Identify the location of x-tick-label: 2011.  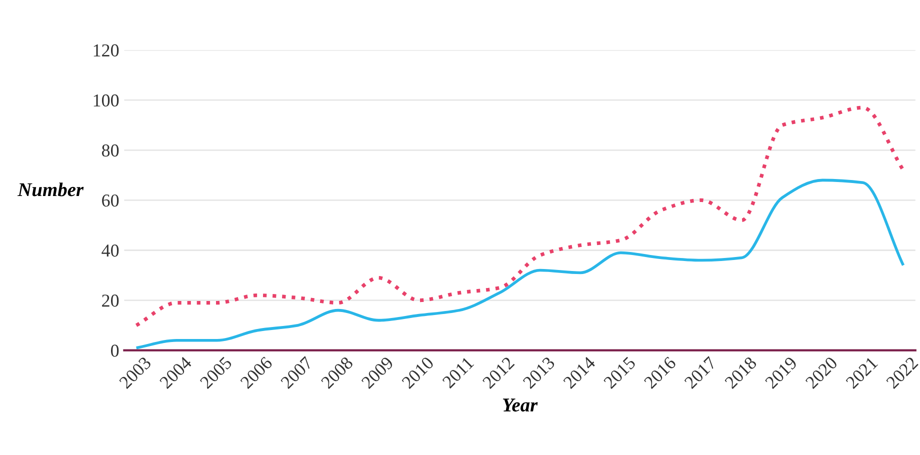
(458, 372).